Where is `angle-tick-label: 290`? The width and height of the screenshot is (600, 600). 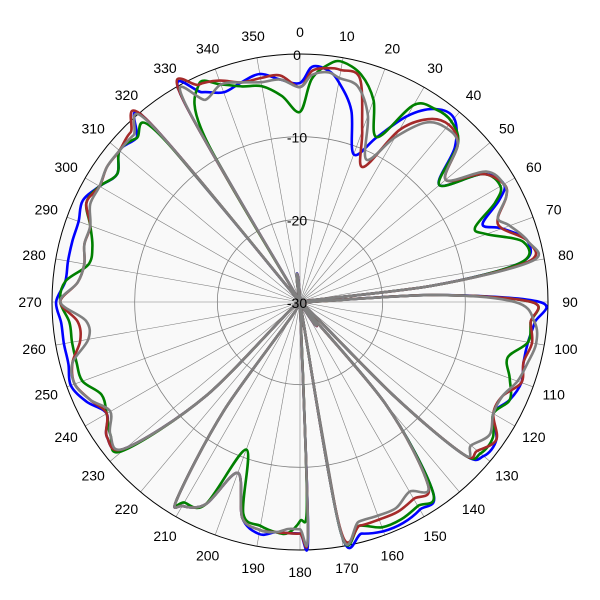
angle-tick-label: 290 is located at coordinates (47, 210).